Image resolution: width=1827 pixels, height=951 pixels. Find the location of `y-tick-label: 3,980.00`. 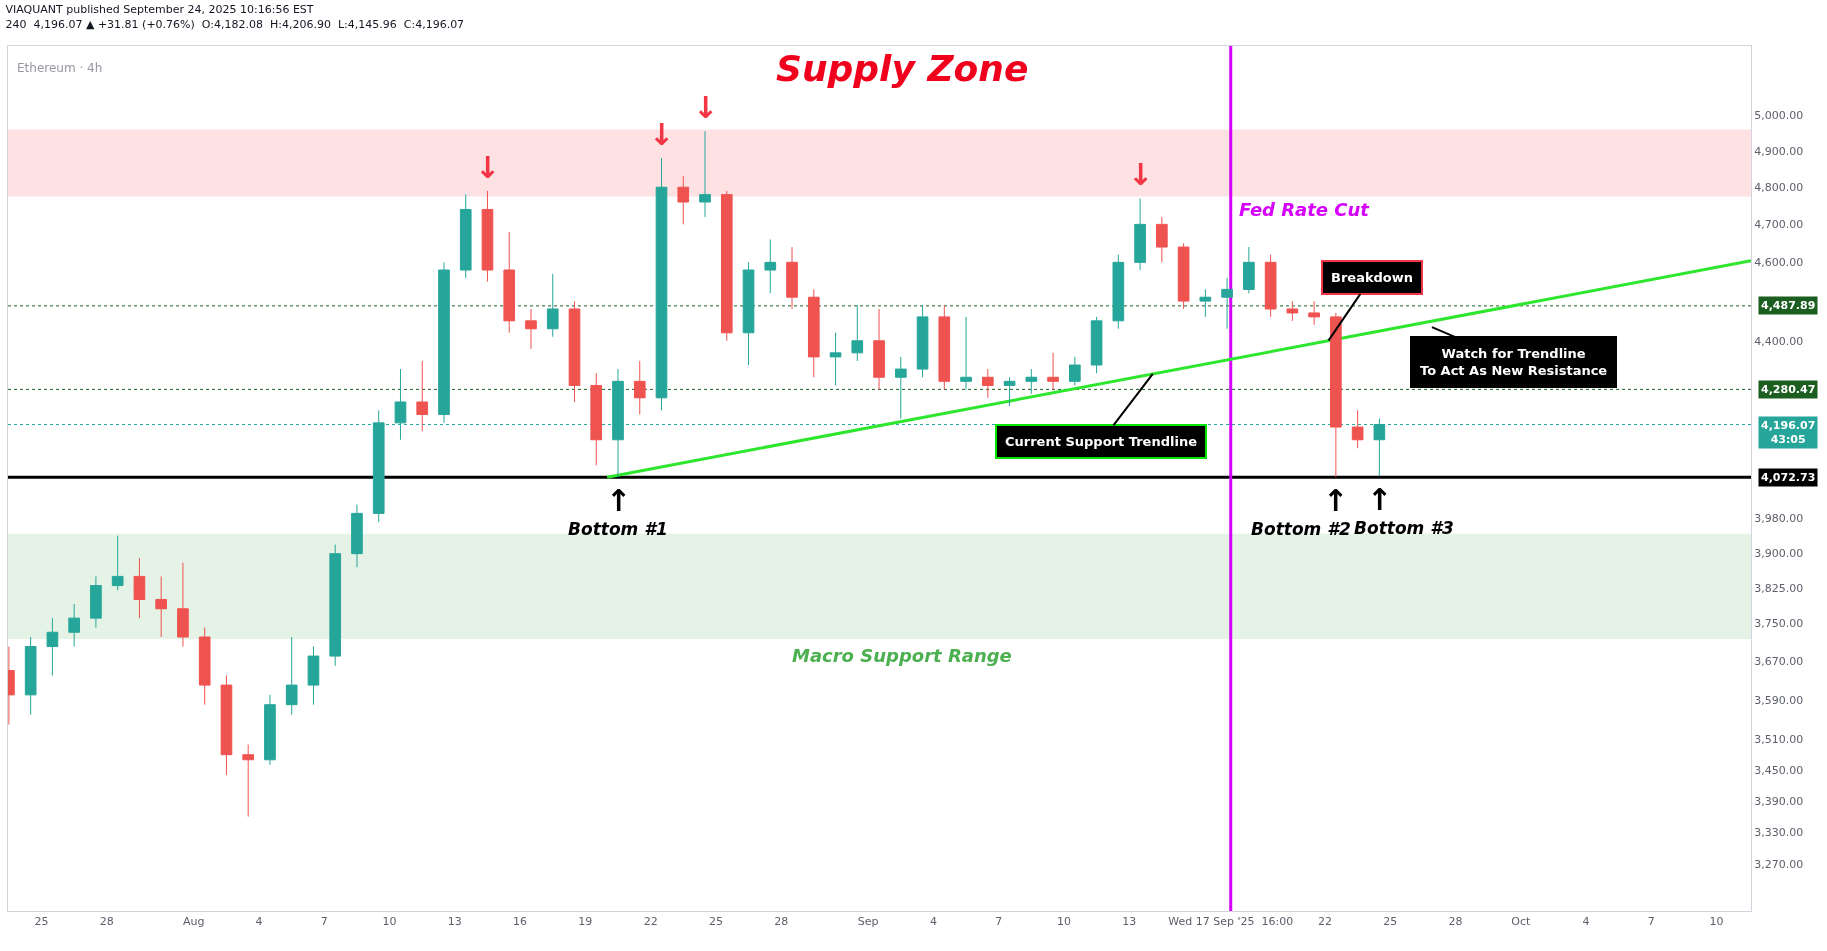

y-tick-label: 3,980.00 is located at coordinates (1779, 518).